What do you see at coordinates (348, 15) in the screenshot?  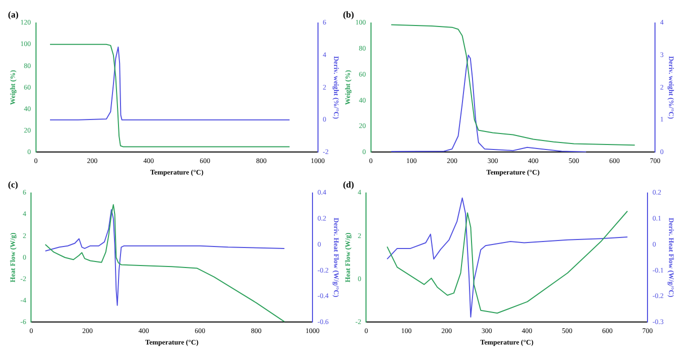 I see `chart-title: (b)` at bounding box center [348, 15].